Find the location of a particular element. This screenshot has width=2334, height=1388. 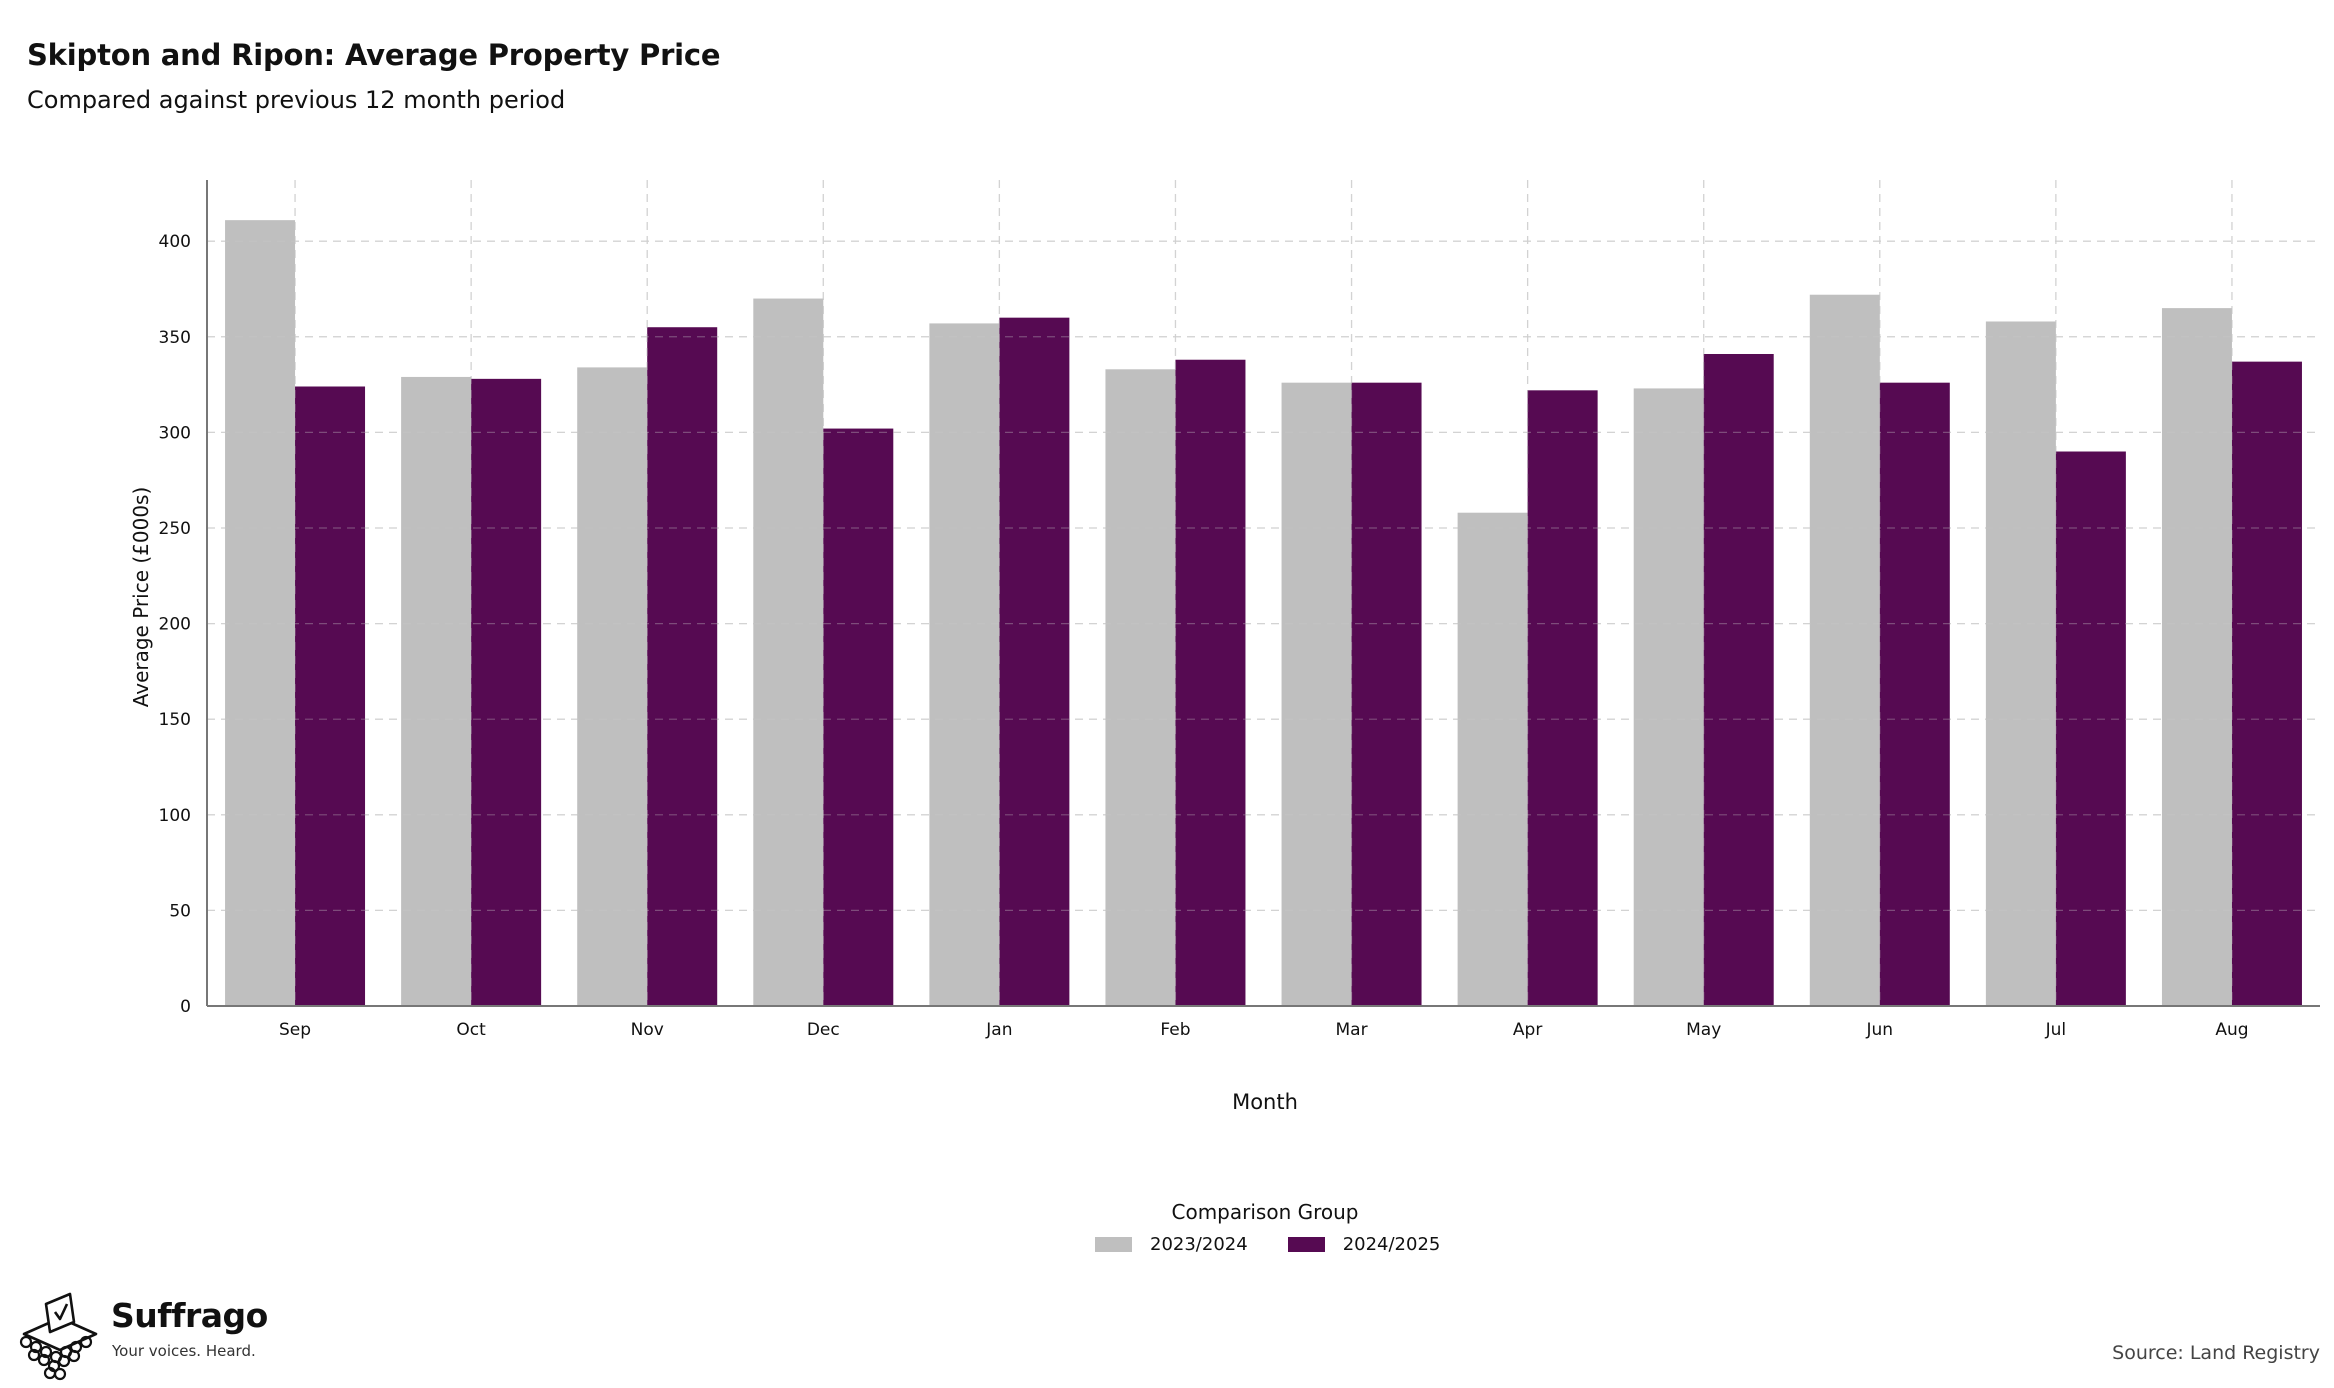

bar-2023-2024-aug is located at coordinates (2196, 657).